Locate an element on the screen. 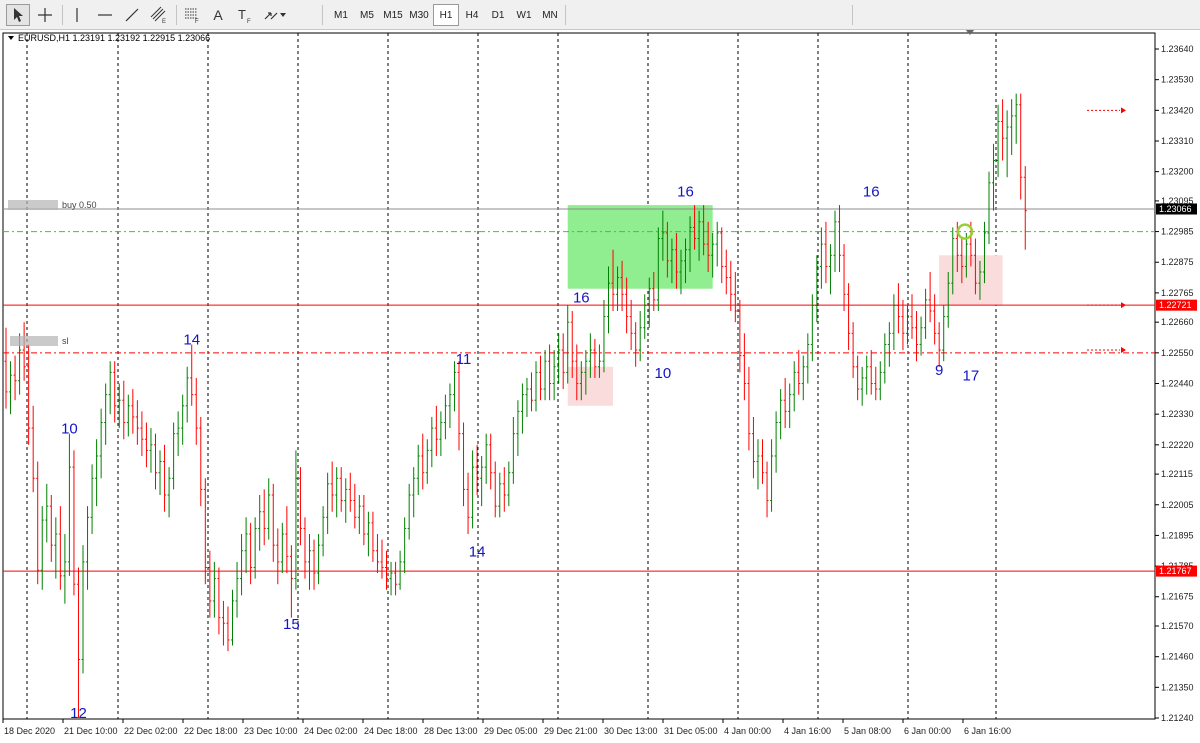 This screenshot has height=743, width=1200. sl-order-blur is located at coordinates (34, 341).